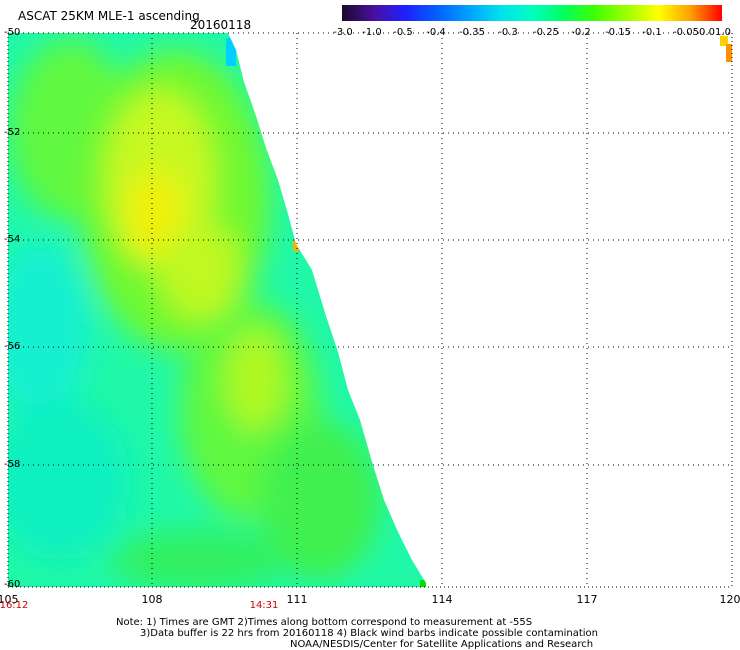  I want to click on color-scale-bar, so click(532, 13).